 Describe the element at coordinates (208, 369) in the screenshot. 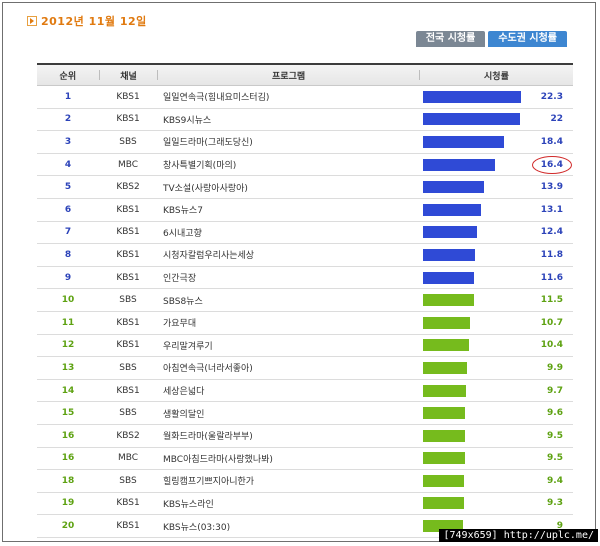

I see `program-cell: 아침연속극(너라서좋아)` at that location.